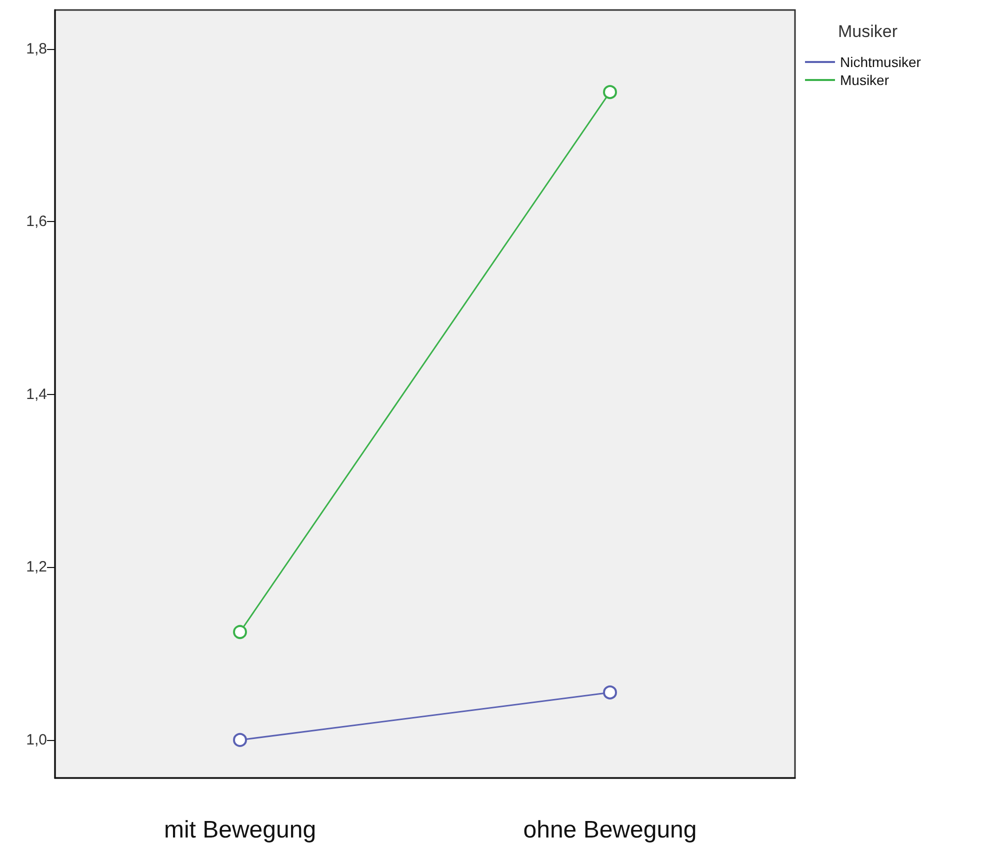 The image size is (991, 850). I want to click on y-tick-label: 1,8, so click(36, 49).